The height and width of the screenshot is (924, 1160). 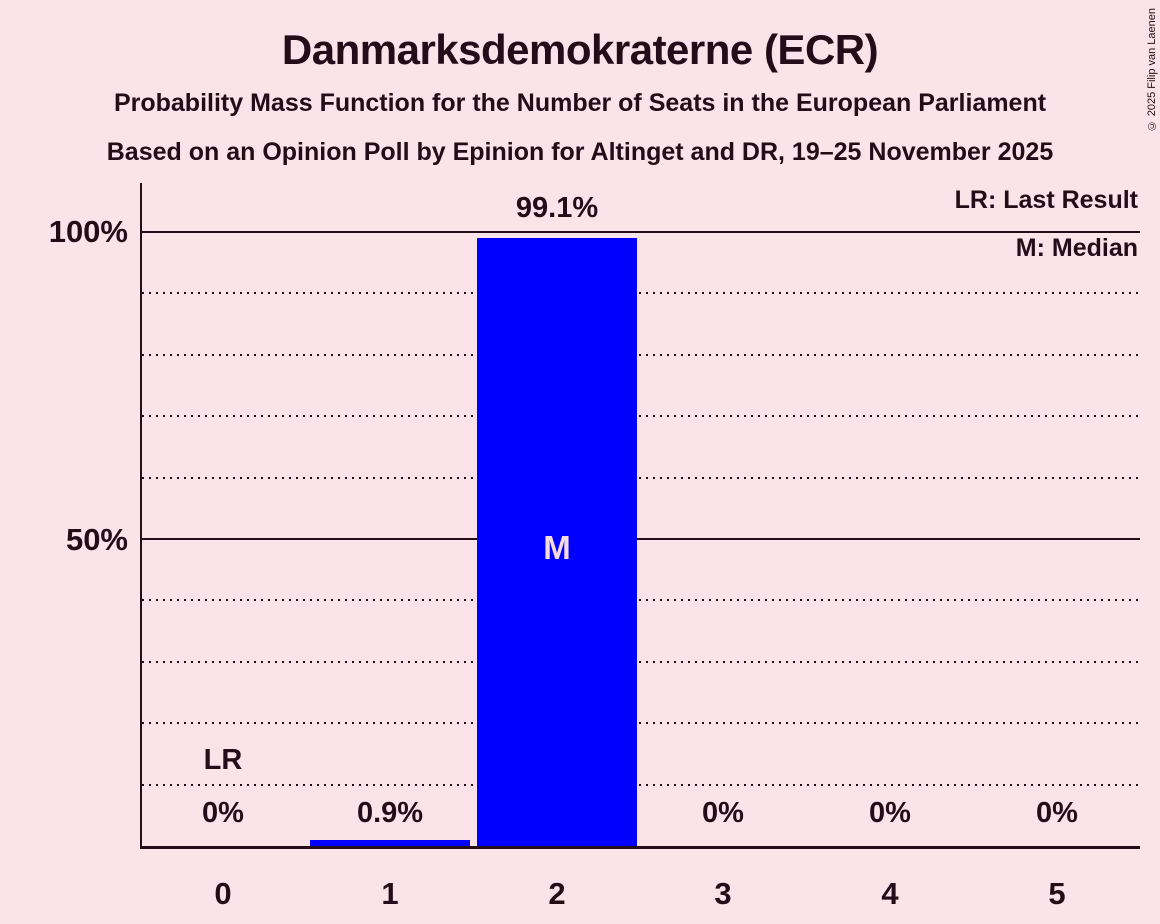 What do you see at coordinates (890, 813) in the screenshot?
I see `bar-value-label-seat-4: 0%` at bounding box center [890, 813].